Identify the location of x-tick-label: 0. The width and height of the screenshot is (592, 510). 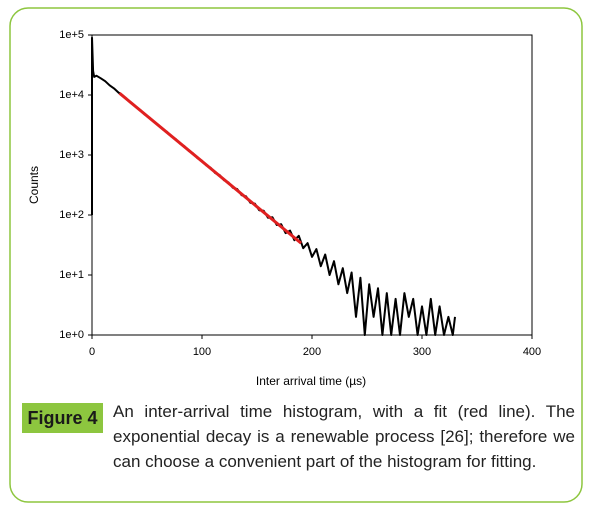
(92, 352).